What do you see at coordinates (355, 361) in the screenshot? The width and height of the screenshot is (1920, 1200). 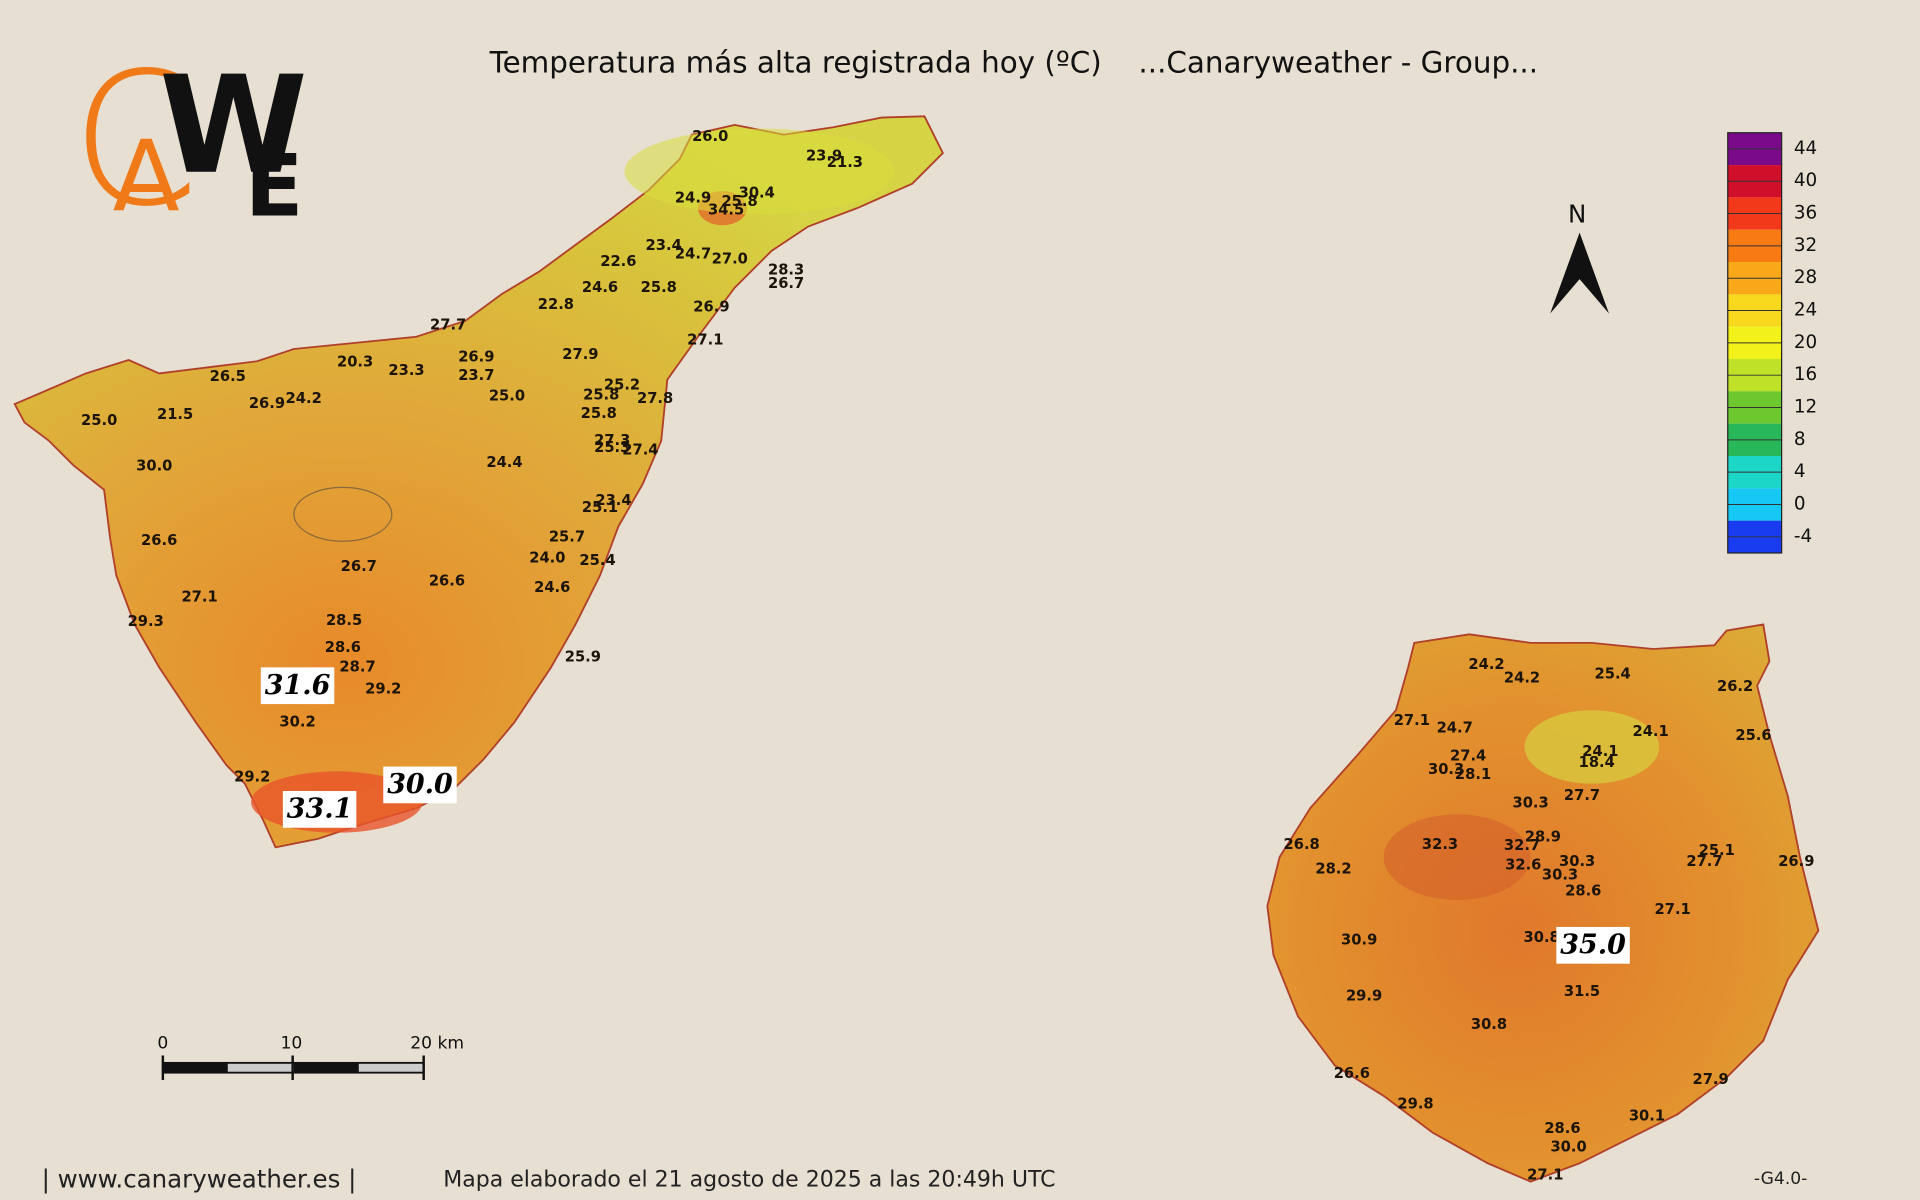 I see `temp-label: 20.3` at bounding box center [355, 361].